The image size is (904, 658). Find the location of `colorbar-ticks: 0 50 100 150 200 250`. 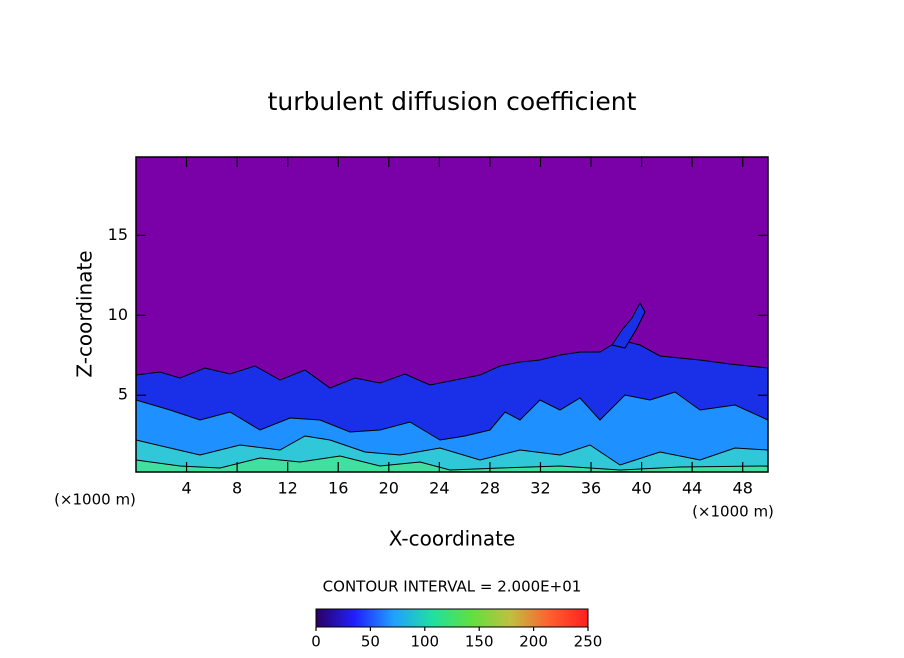

colorbar-ticks: 0 50 100 150 200 250 is located at coordinates (456, 639).